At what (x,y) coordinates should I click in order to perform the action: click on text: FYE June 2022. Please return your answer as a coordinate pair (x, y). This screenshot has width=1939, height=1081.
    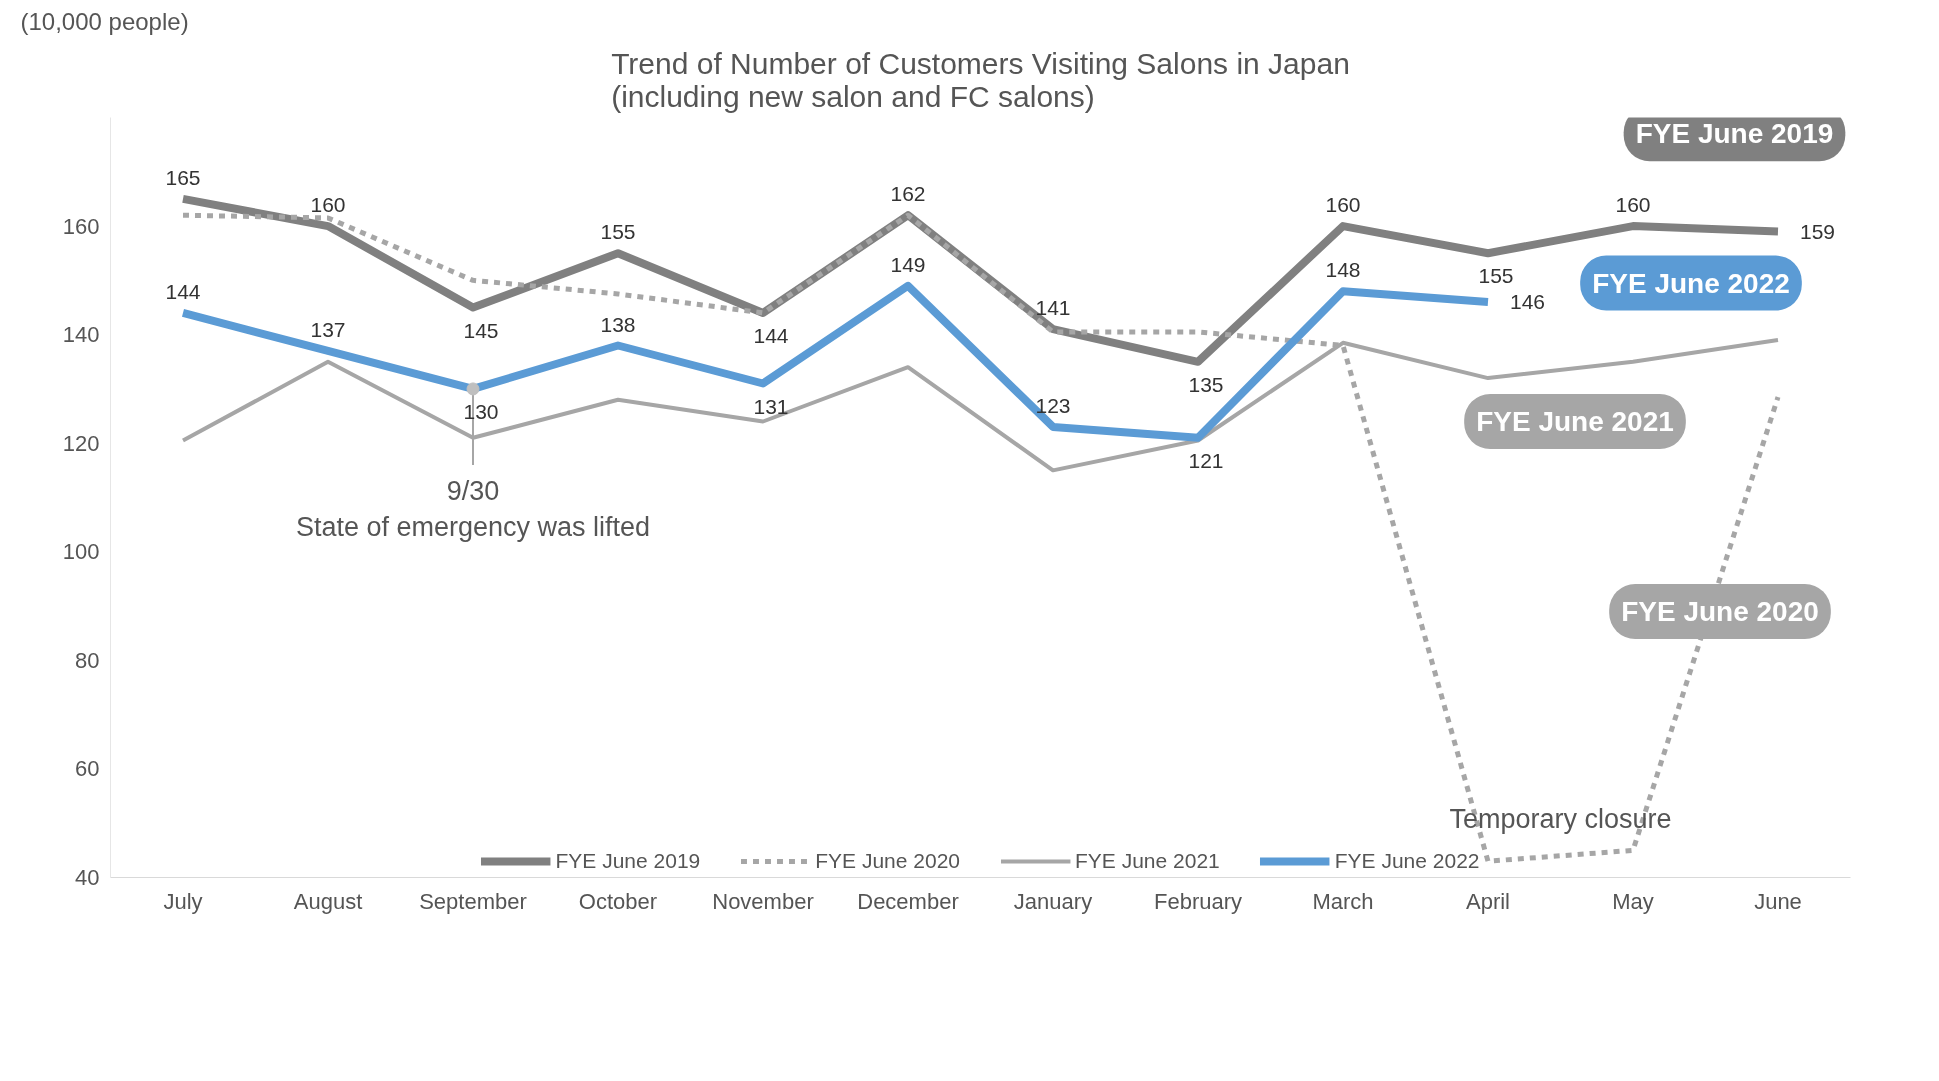
    Looking at the image, I should click on (1691, 283).